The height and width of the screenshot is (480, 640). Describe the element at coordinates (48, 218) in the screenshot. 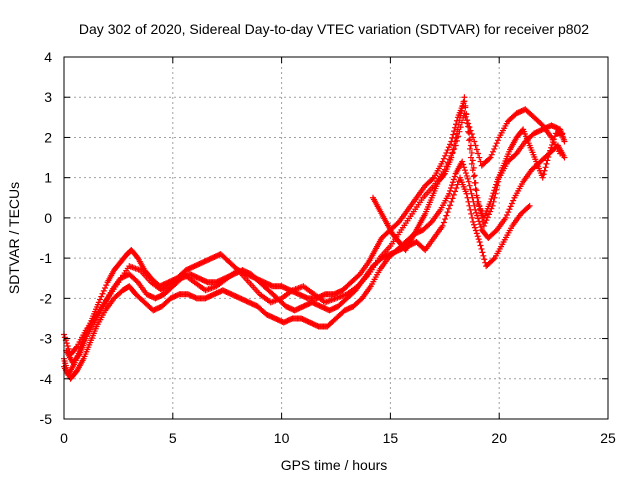

I see `y-tick-label: 0` at that location.